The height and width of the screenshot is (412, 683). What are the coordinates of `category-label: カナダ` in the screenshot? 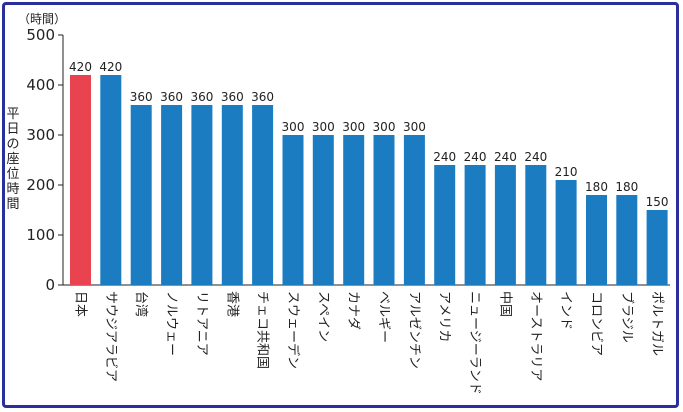 It's located at (353, 310).